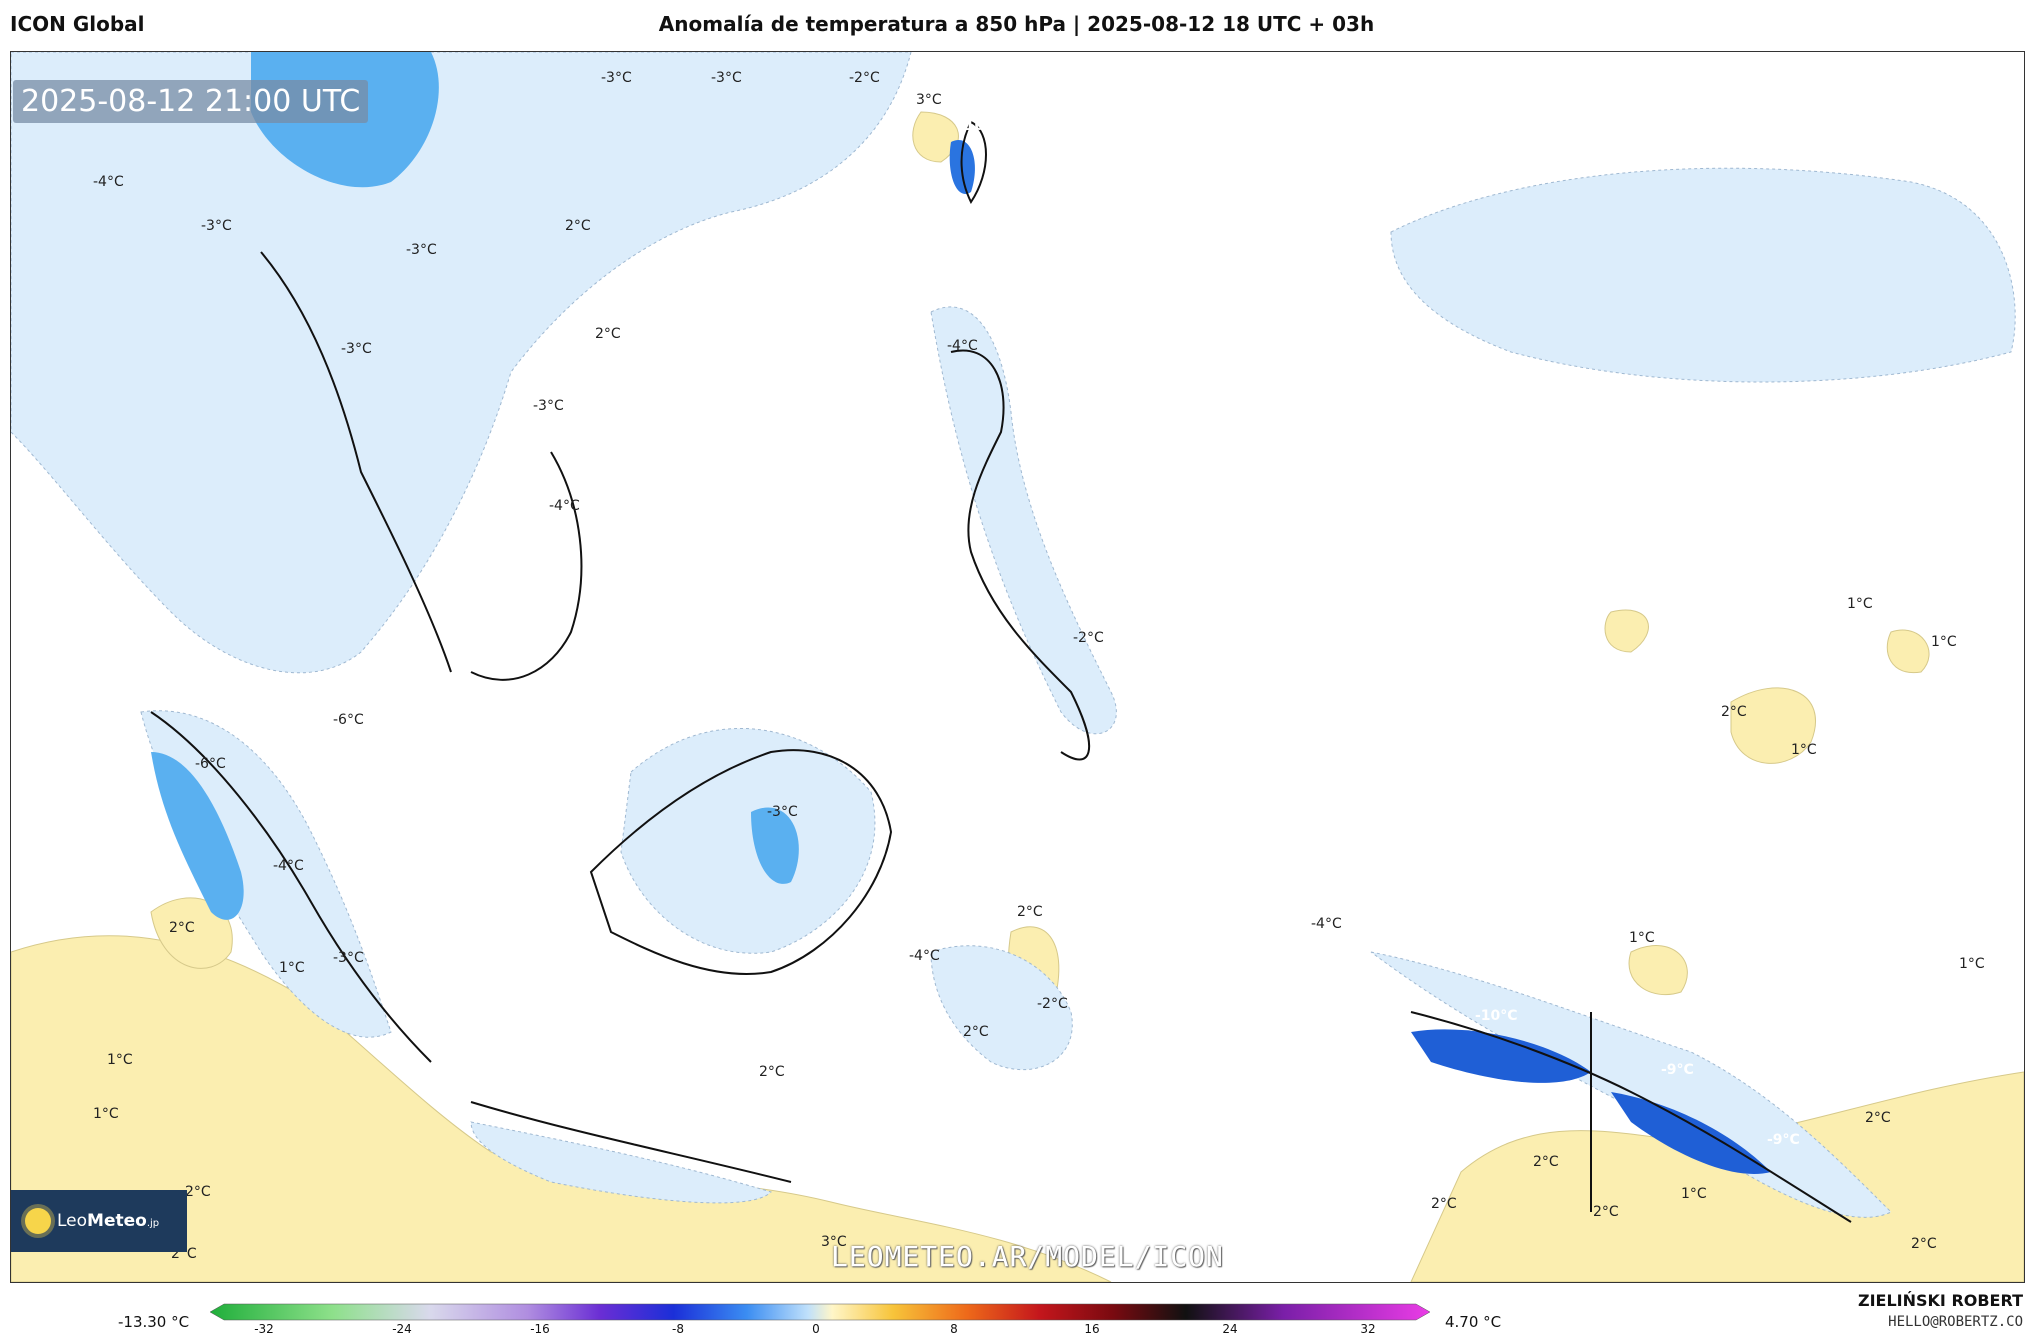  I want to click on valid-time-badge: 2025-08-12 21:00 UTC, so click(191, 101).